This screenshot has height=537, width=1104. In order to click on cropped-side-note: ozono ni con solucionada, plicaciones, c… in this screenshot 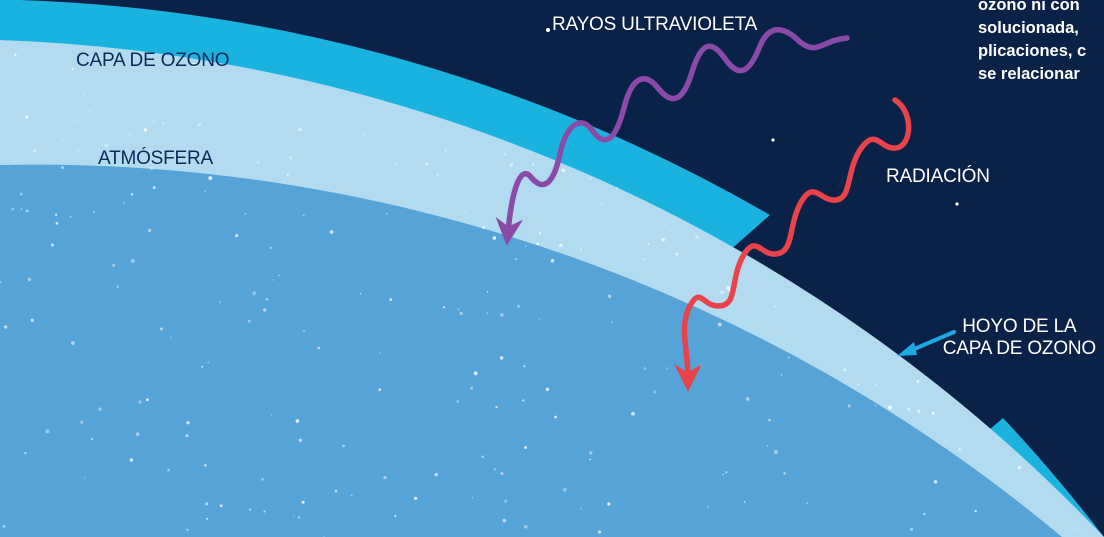, I will do `click(1041, 43)`.